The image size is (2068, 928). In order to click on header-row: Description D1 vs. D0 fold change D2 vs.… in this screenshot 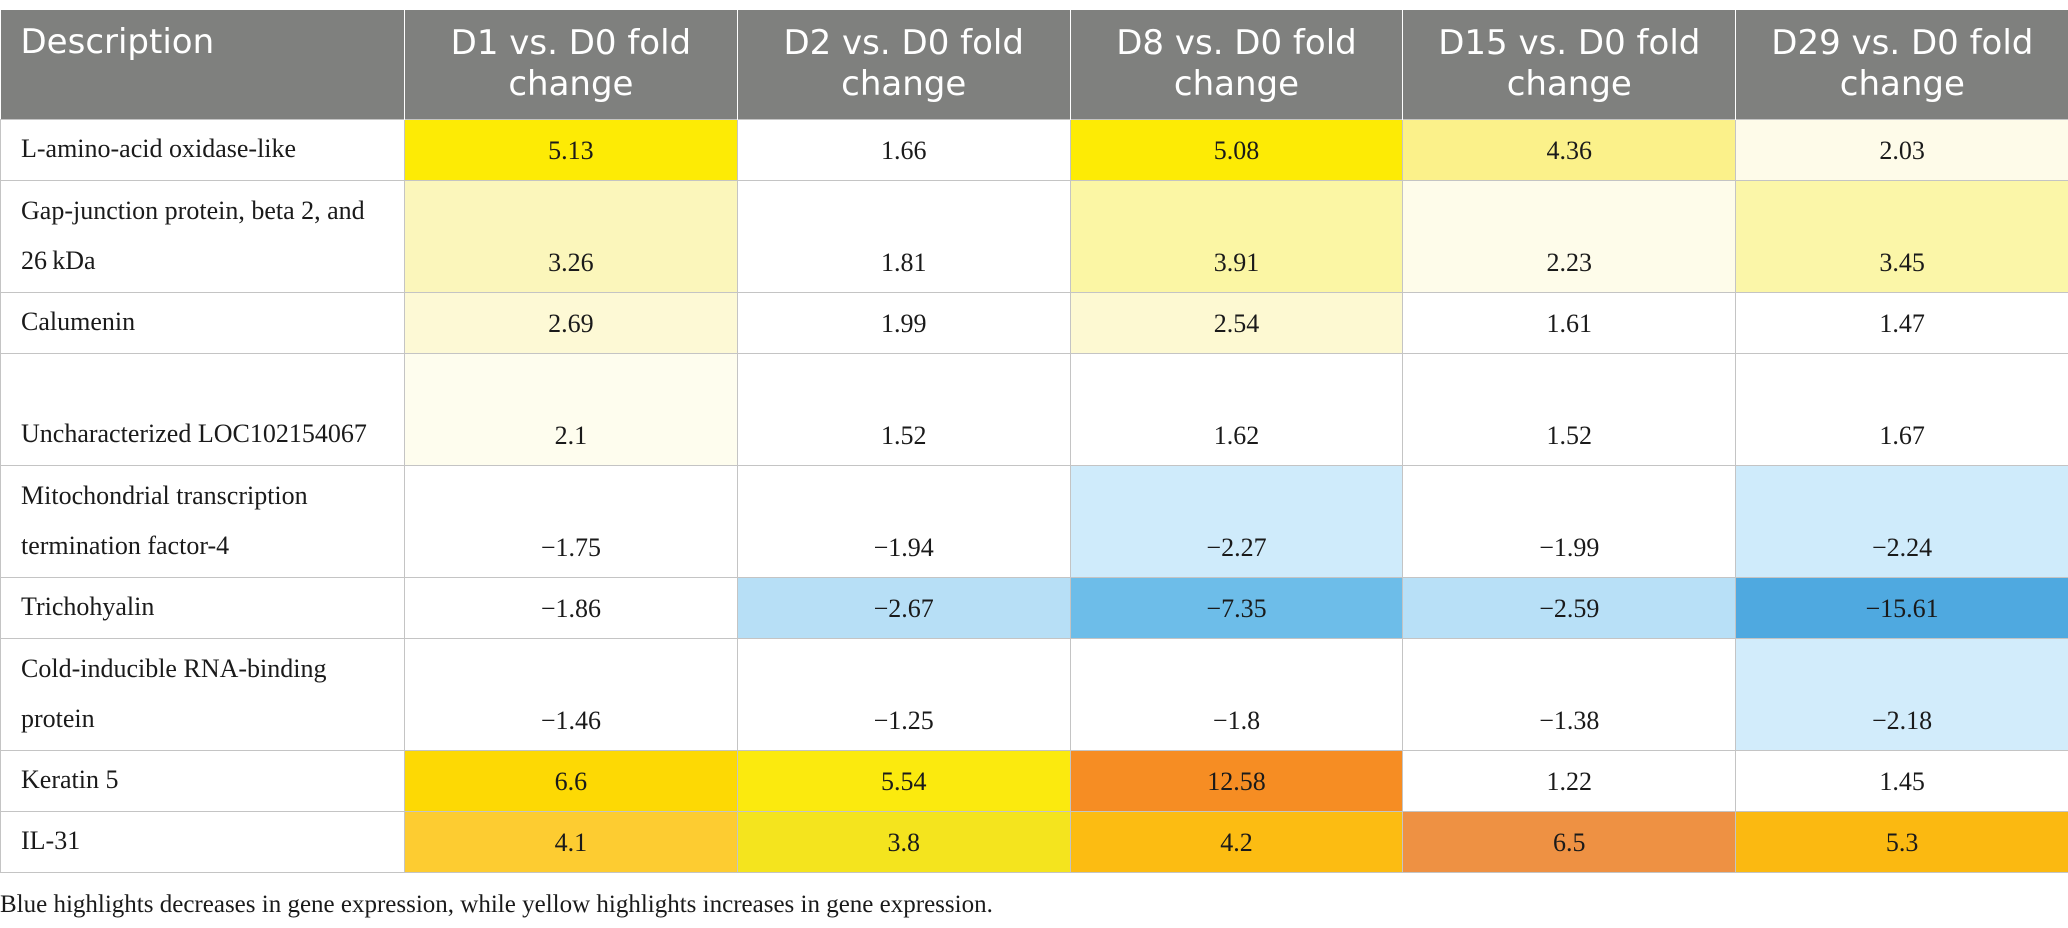, I will do `click(1034, 64)`.